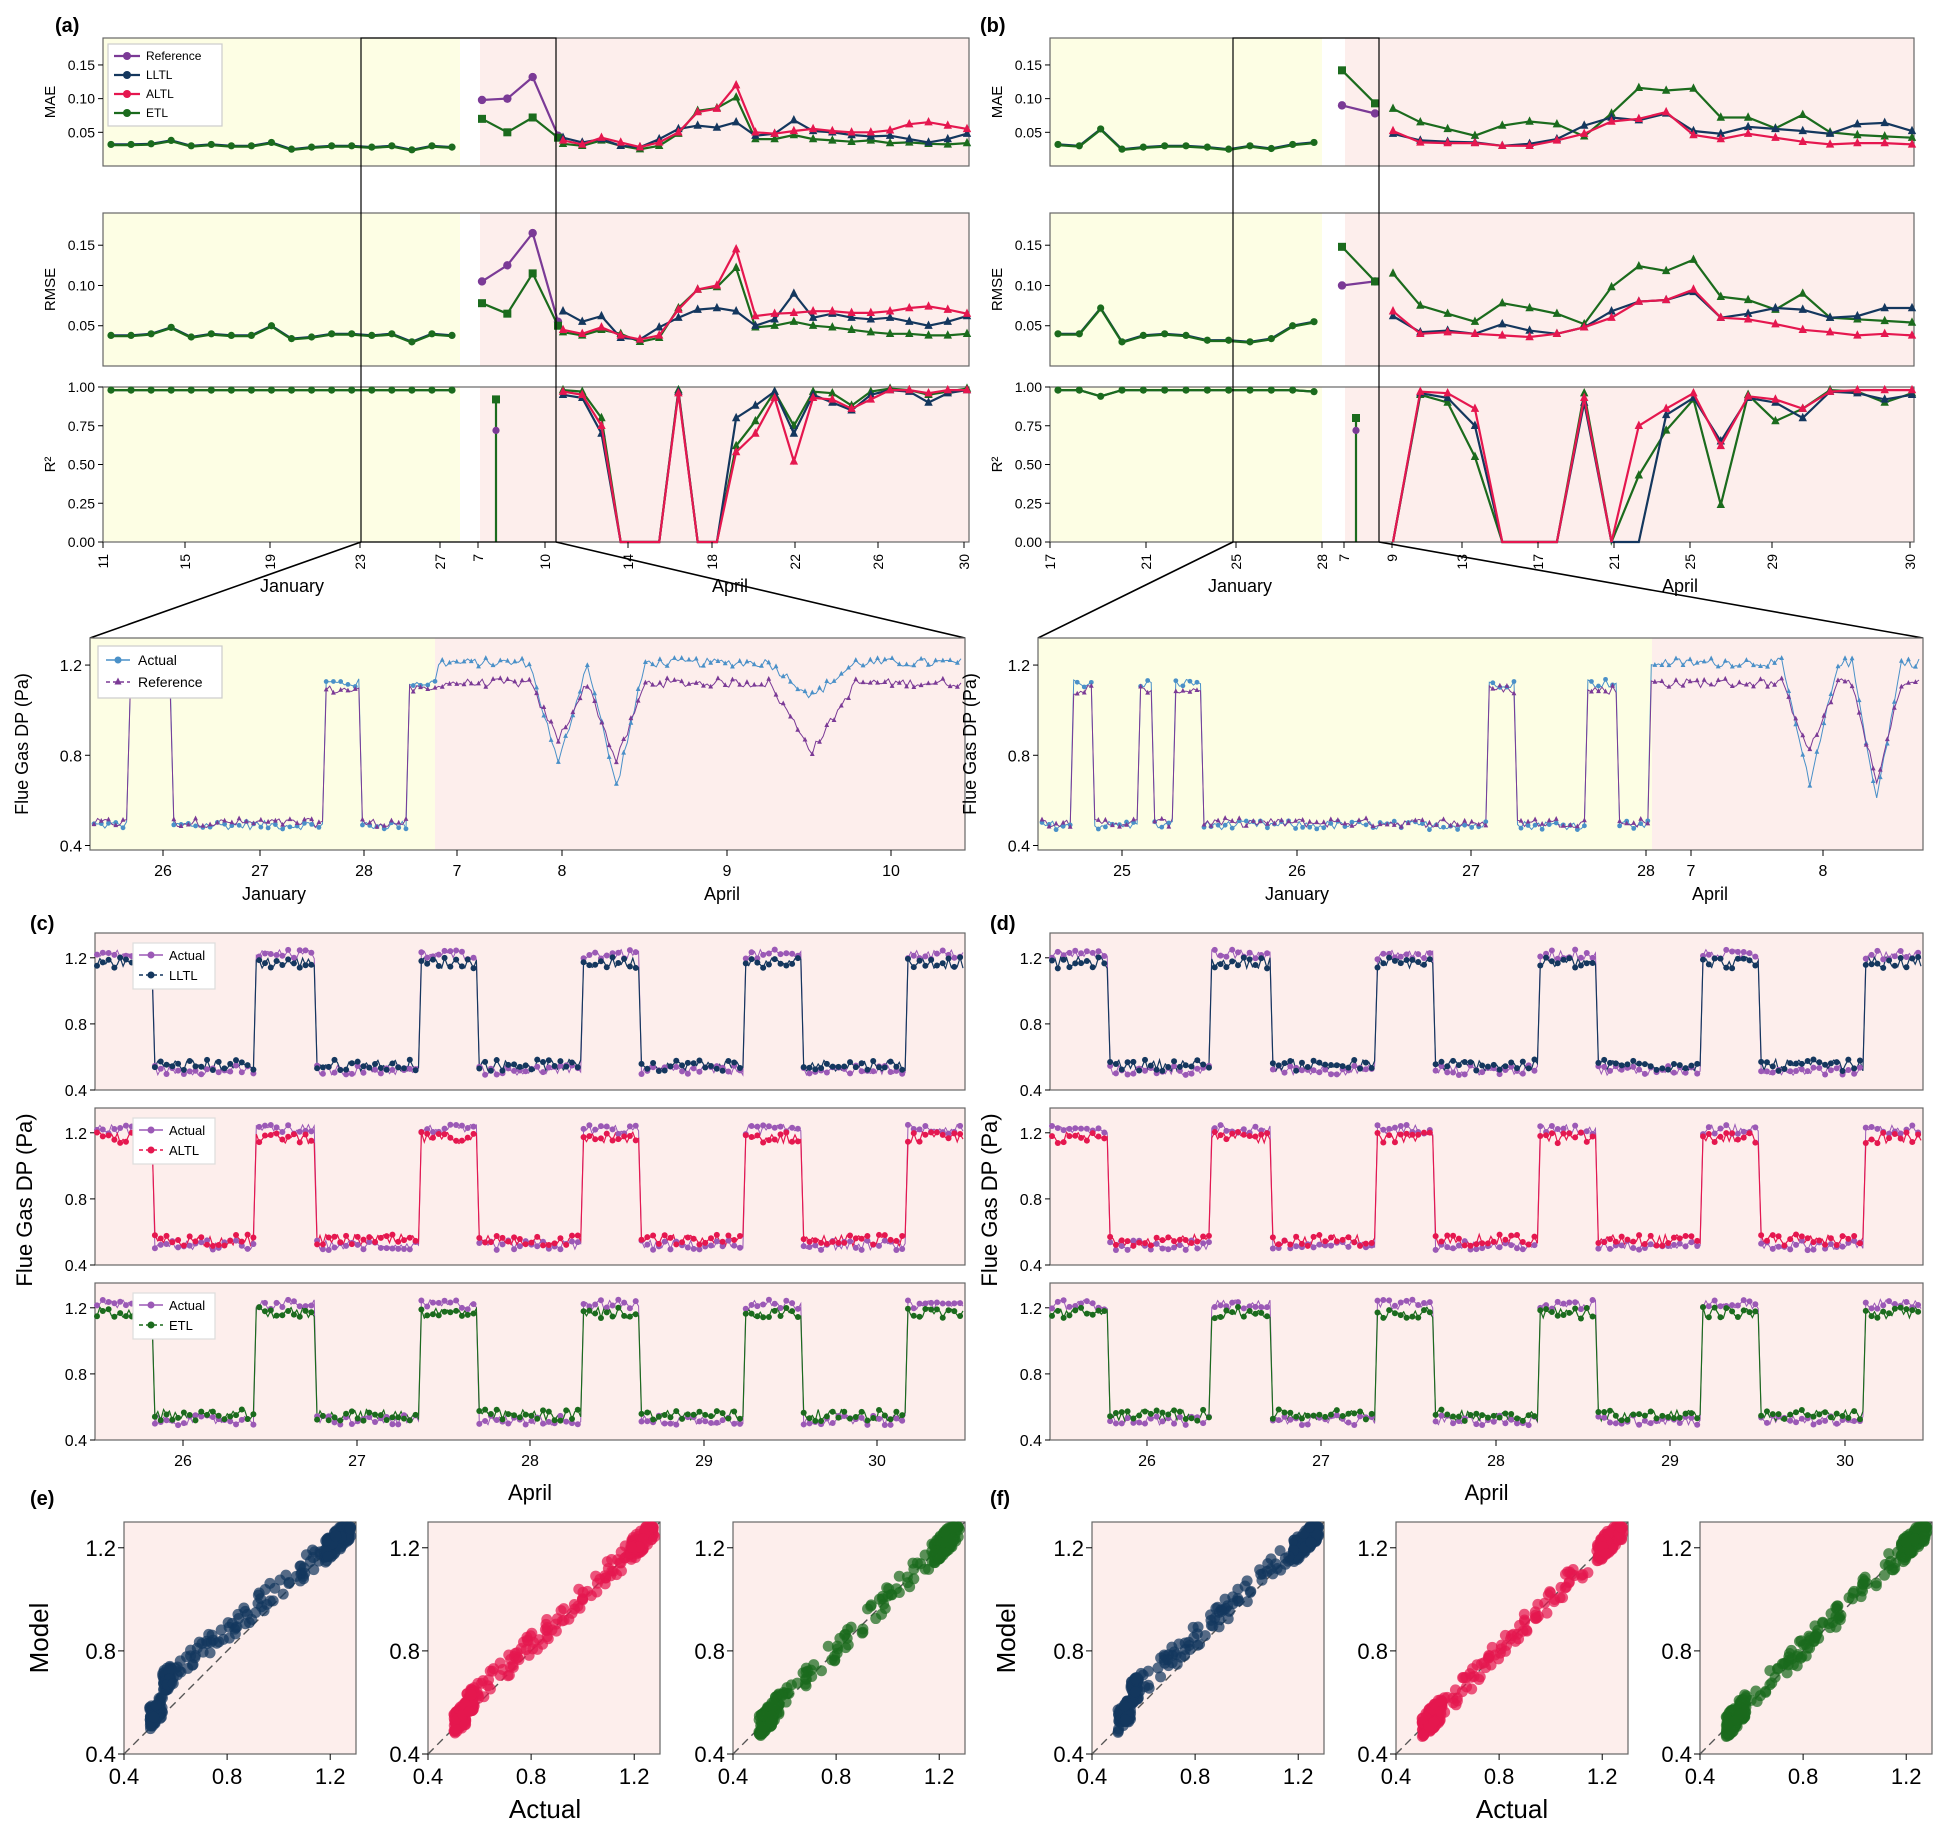 The width and height of the screenshot is (1937, 1830). Describe the element at coordinates (1298, 1776) in the screenshot. I see `x-tick-label: 1.2` at that location.